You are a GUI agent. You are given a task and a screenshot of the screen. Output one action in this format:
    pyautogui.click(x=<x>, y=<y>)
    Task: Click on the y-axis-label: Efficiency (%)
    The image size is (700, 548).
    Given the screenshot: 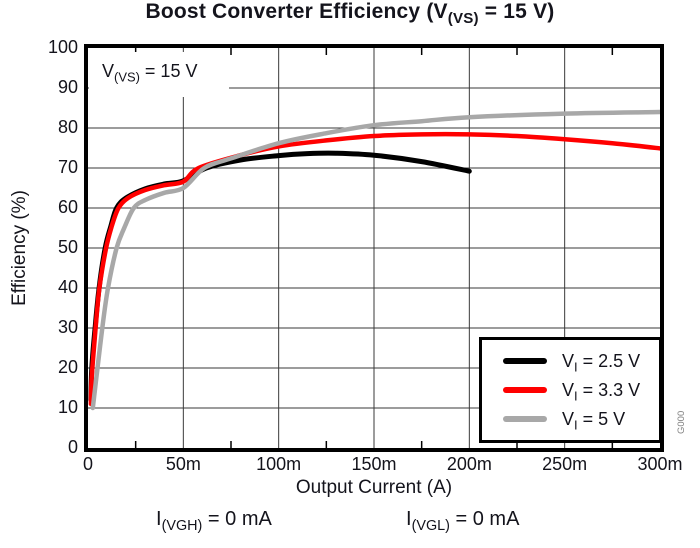 What is the action you would take?
    pyautogui.click(x=19, y=248)
    